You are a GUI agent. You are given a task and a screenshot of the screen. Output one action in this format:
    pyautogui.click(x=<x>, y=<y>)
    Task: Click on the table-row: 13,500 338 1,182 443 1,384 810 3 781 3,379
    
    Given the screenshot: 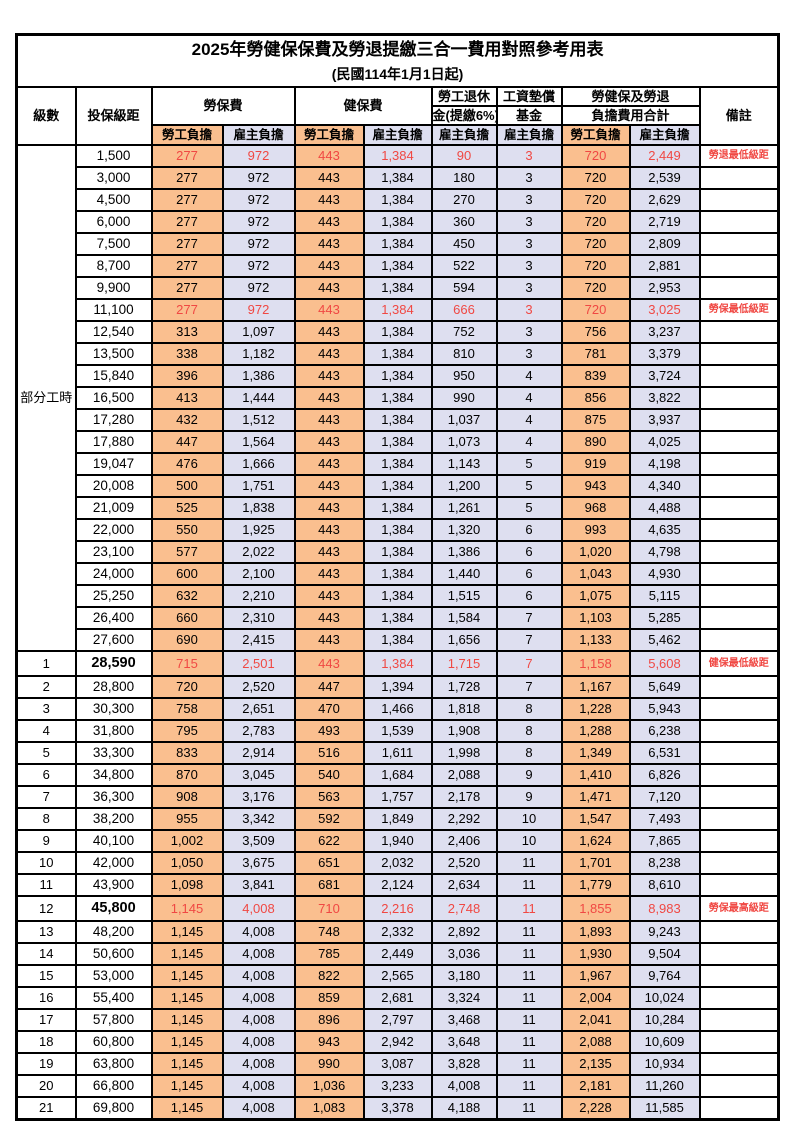 What is the action you would take?
    pyautogui.click(x=398, y=353)
    